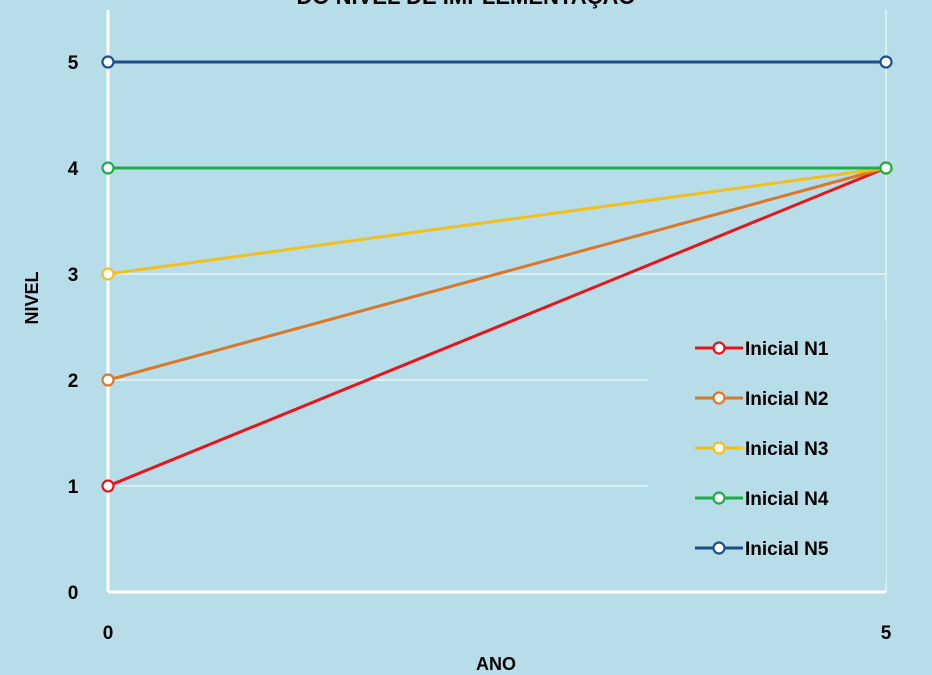 Image resolution: width=932 pixels, height=675 pixels. What do you see at coordinates (787, 349) in the screenshot?
I see `legend-label: Inicial N1` at bounding box center [787, 349].